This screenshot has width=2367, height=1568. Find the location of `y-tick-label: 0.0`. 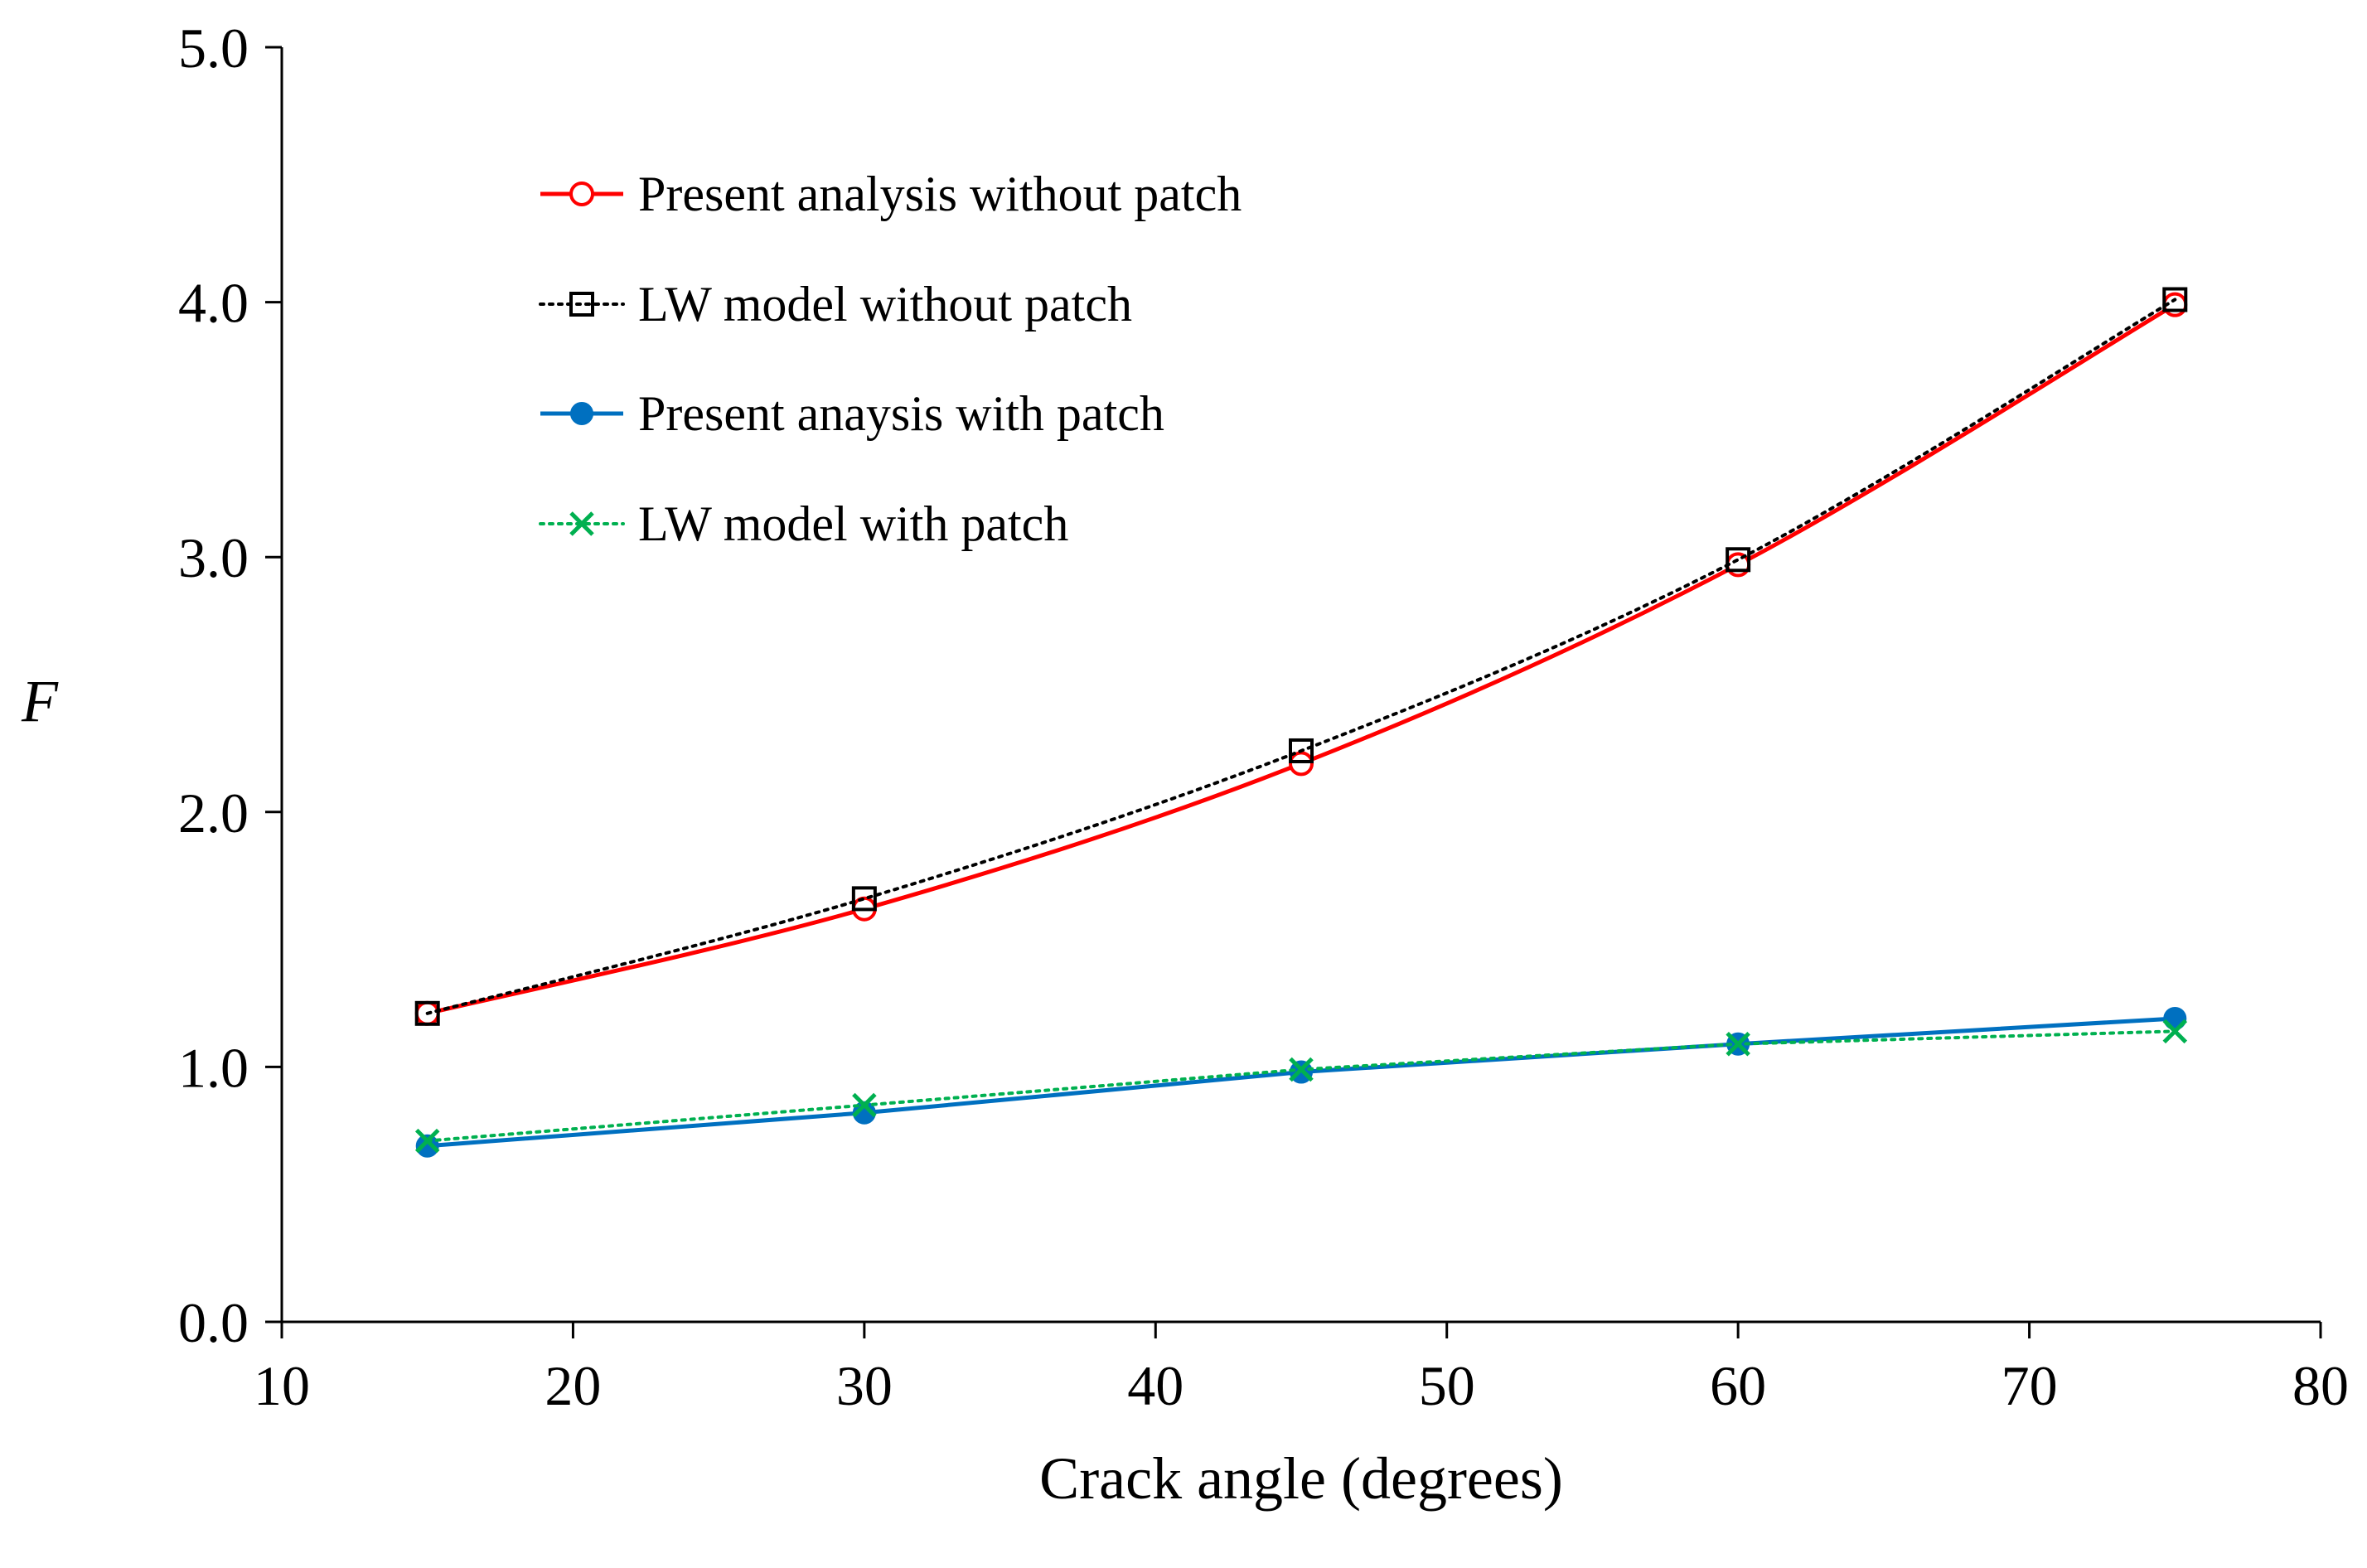

y-tick-label: 0.0 is located at coordinates (214, 1322).